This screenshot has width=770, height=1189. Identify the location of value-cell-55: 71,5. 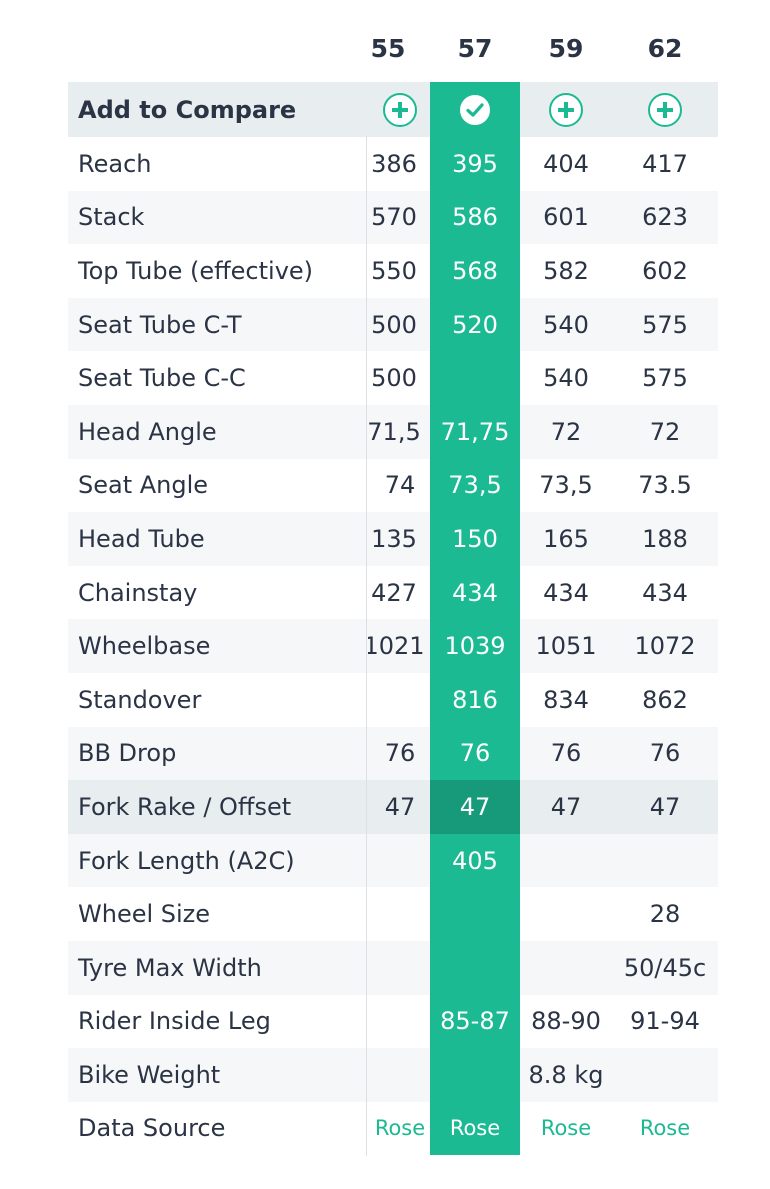
(400, 432).